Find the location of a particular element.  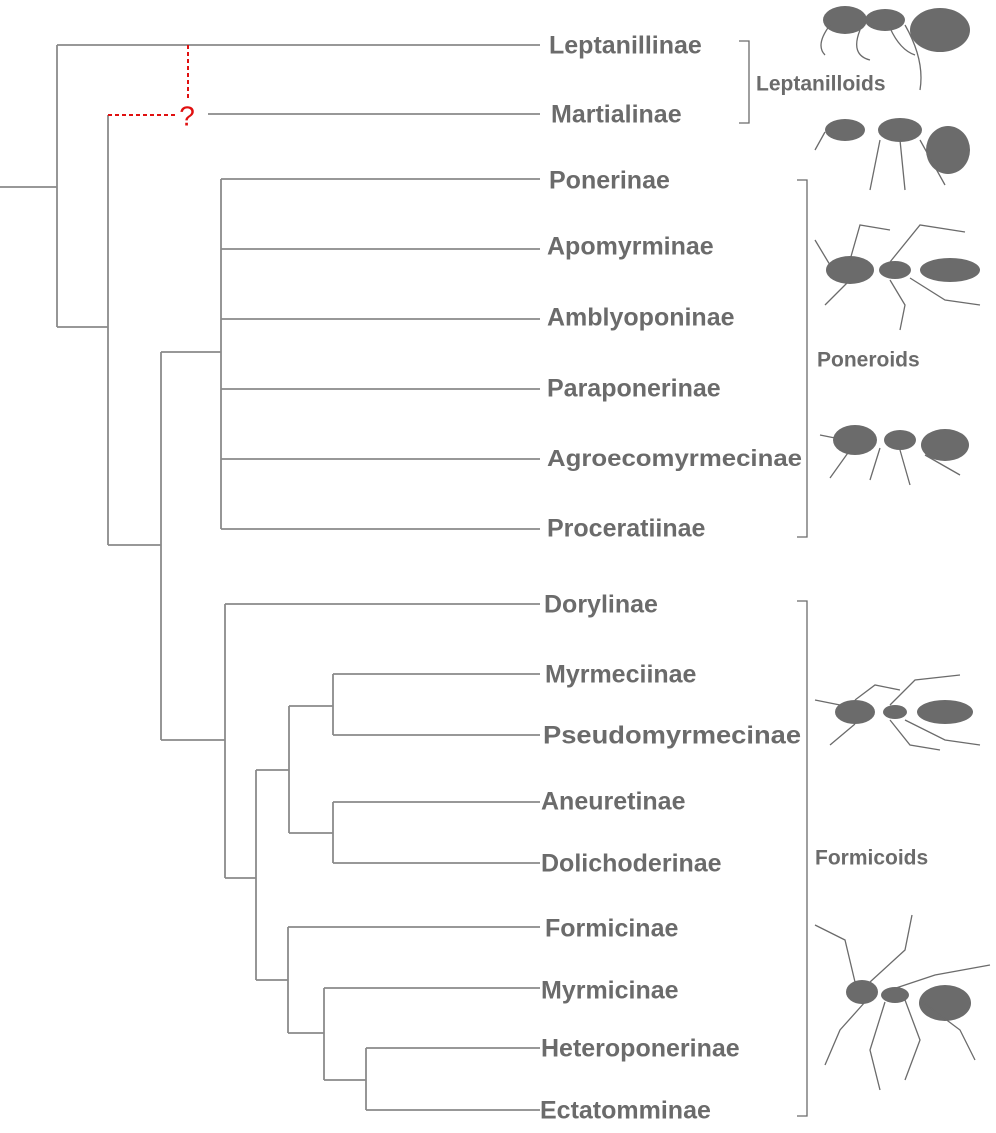

taxon-label: Pseudomyrmecinae is located at coordinates (672, 736).